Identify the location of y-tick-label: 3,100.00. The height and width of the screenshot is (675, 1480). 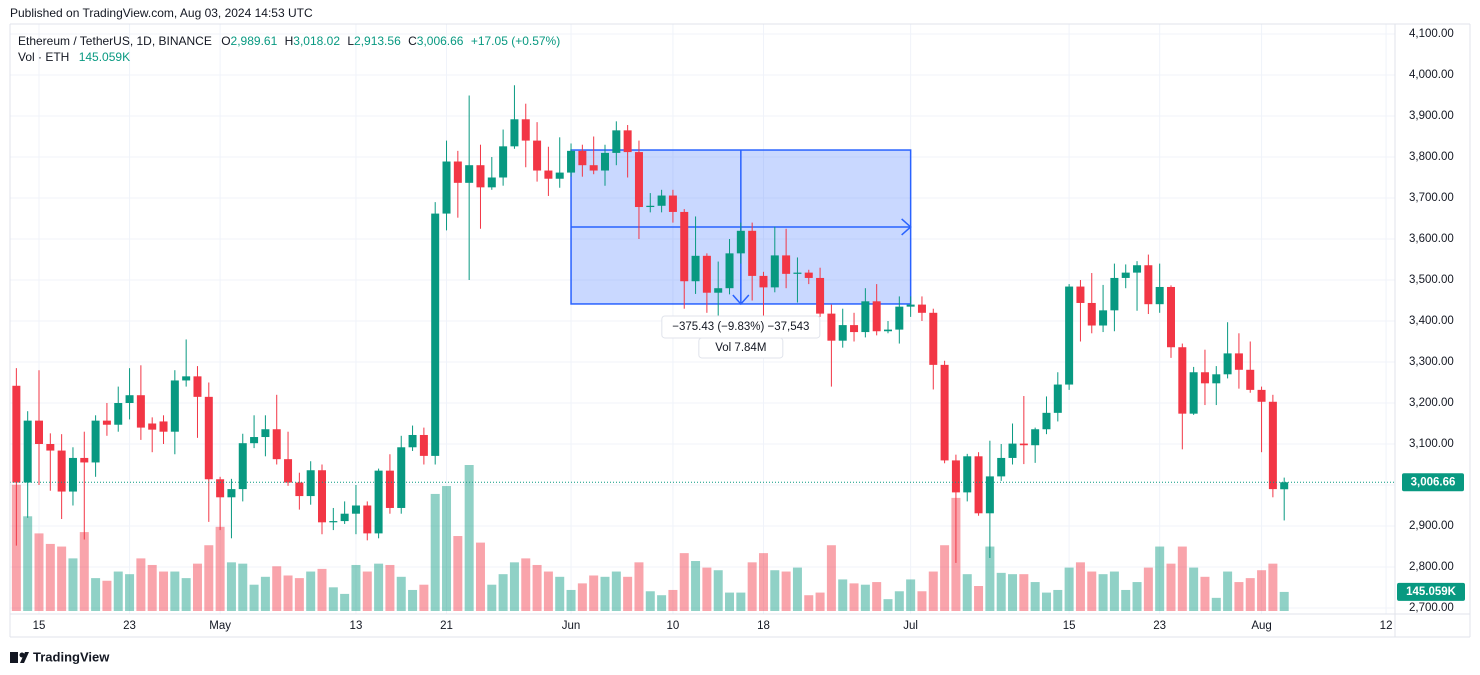
(1431, 444).